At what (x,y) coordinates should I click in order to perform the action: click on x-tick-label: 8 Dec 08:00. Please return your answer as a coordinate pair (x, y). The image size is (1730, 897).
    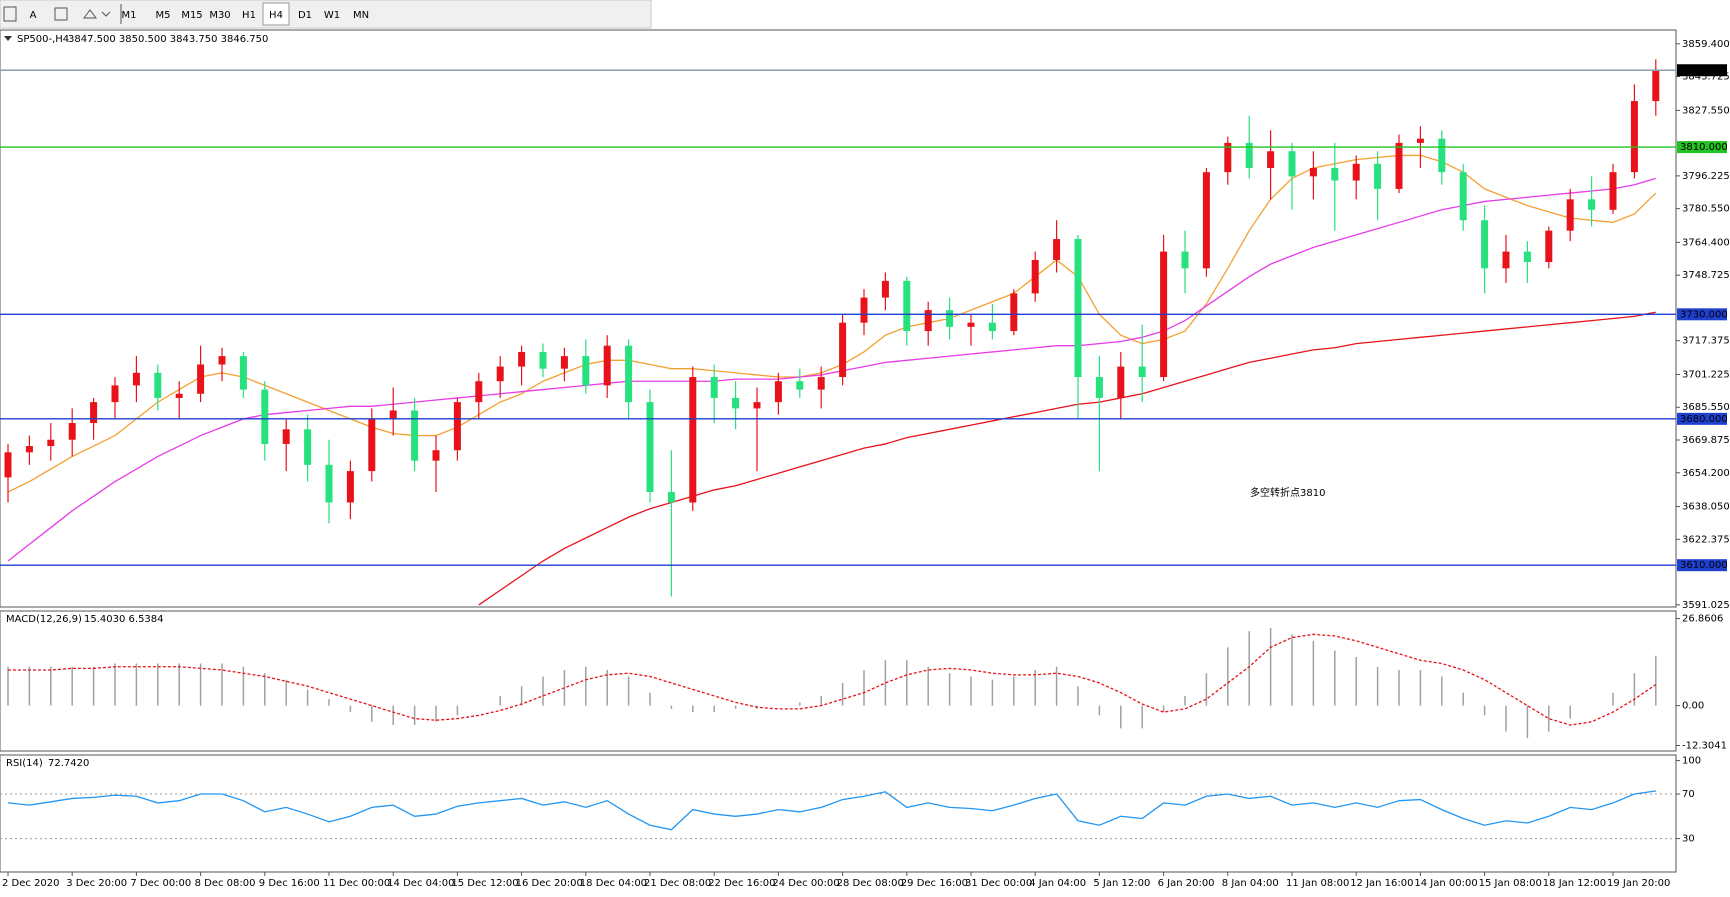
    Looking at the image, I should click on (225, 883).